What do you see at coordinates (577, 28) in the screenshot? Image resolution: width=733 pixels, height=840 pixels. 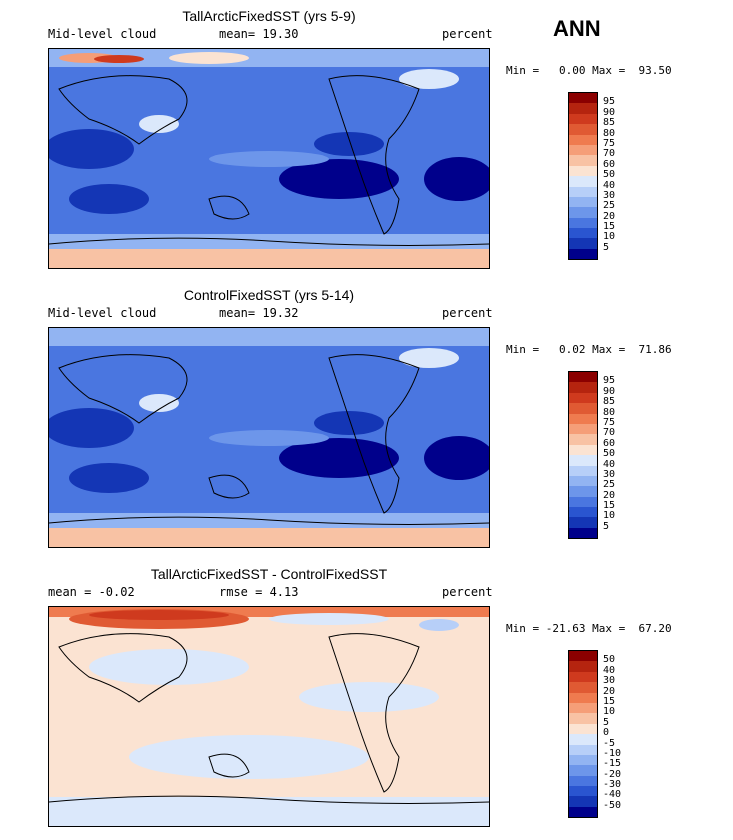 I see `season-label: ANN` at bounding box center [577, 28].